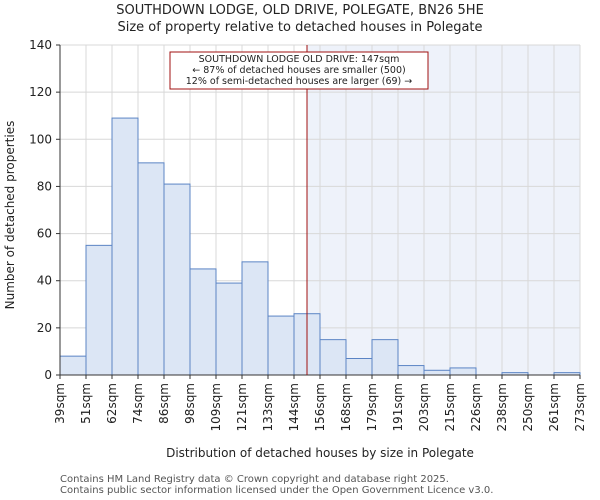 This screenshot has height=500, width=600. Describe the element at coordinates (99, 310) in the screenshot. I see `bar-51sqm` at that location.